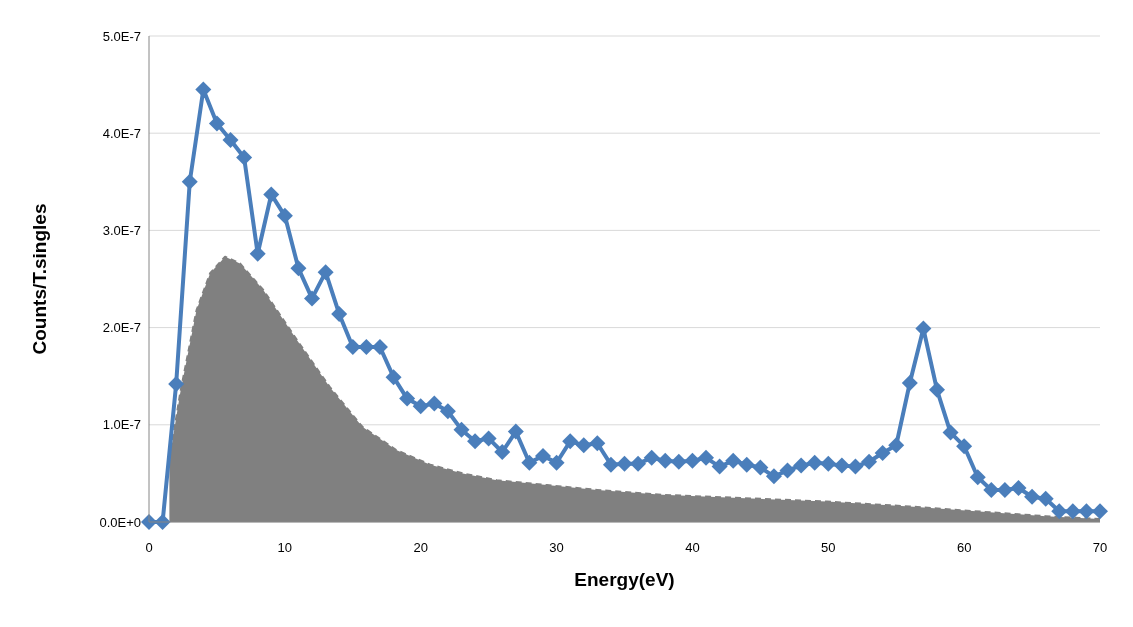 This screenshot has height=627, width=1133. Describe the element at coordinates (121, 230) in the screenshot. I see `y-tick-label: 3.0E-7` at that location.